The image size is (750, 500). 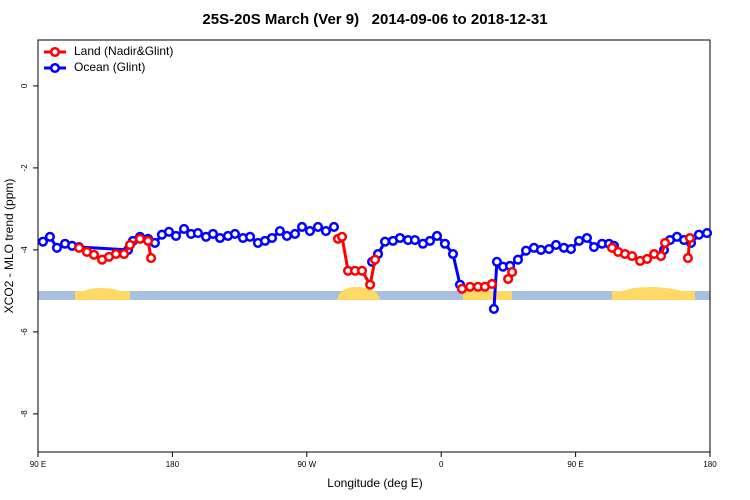 What do you see at coordinates (123, 51) in the screenshot?
I see `legend-label: Land (Nadir&Glint)` at bounding box center [123, 51].